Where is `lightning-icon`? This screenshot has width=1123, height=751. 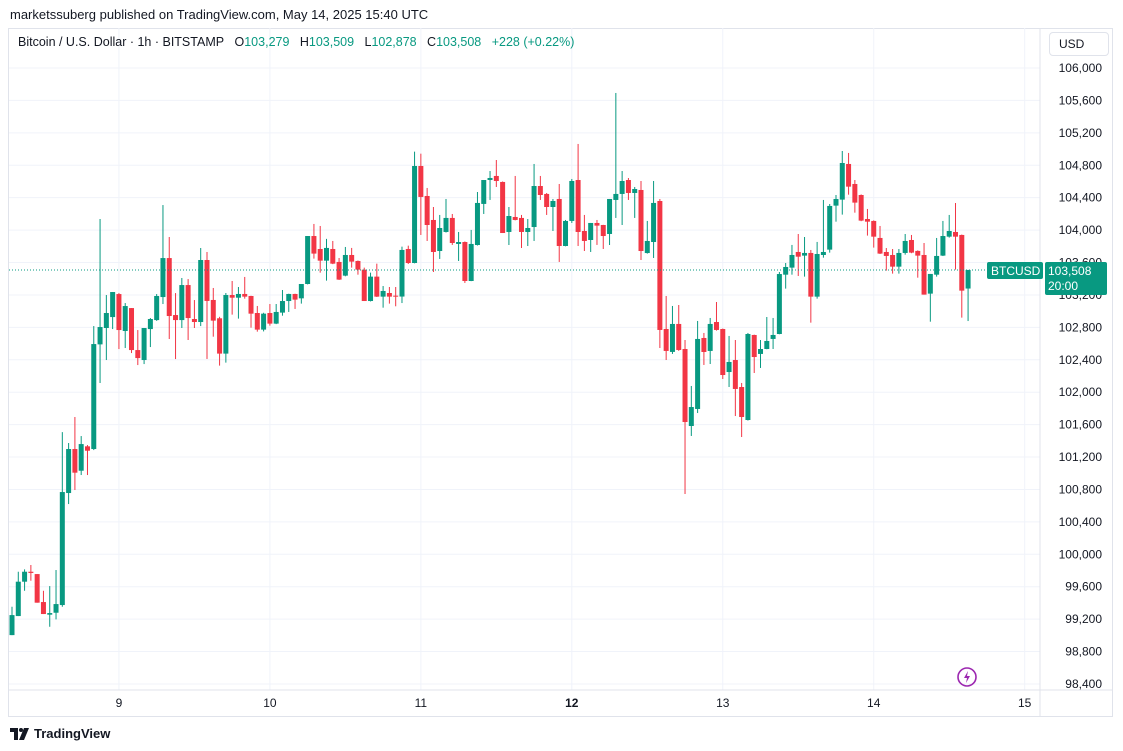
lightning-icon is located at coordinates (967, 677).